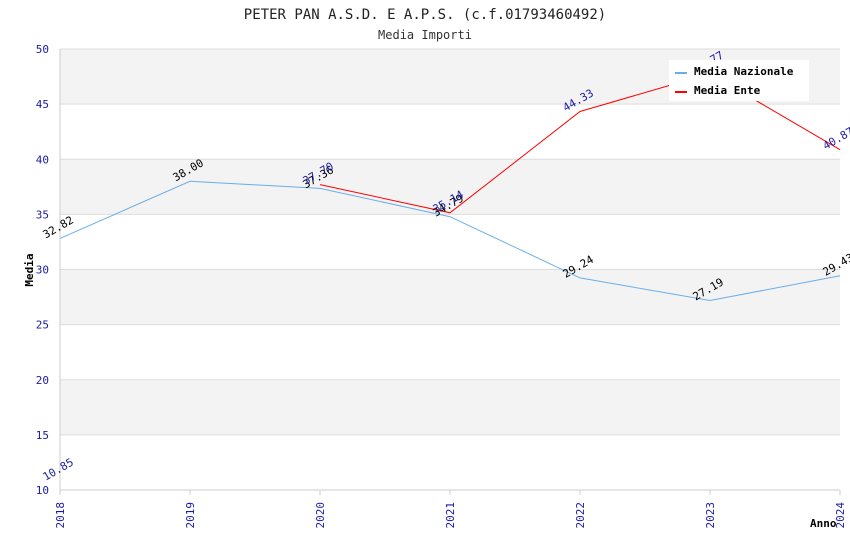  Describe the element at coordinates (710, 515) in the screenshot. I see `x-tick-label: 2023` at that location.